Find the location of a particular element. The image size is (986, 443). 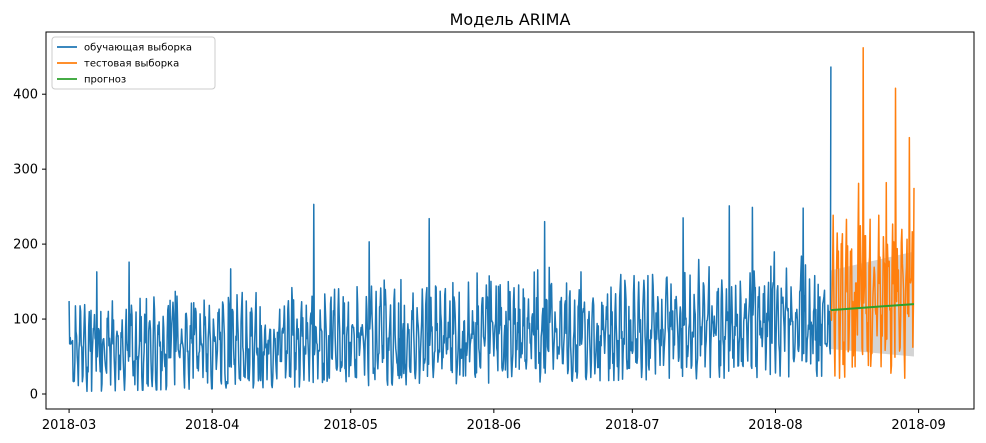

legend-box is located at coordinates (133, 63).